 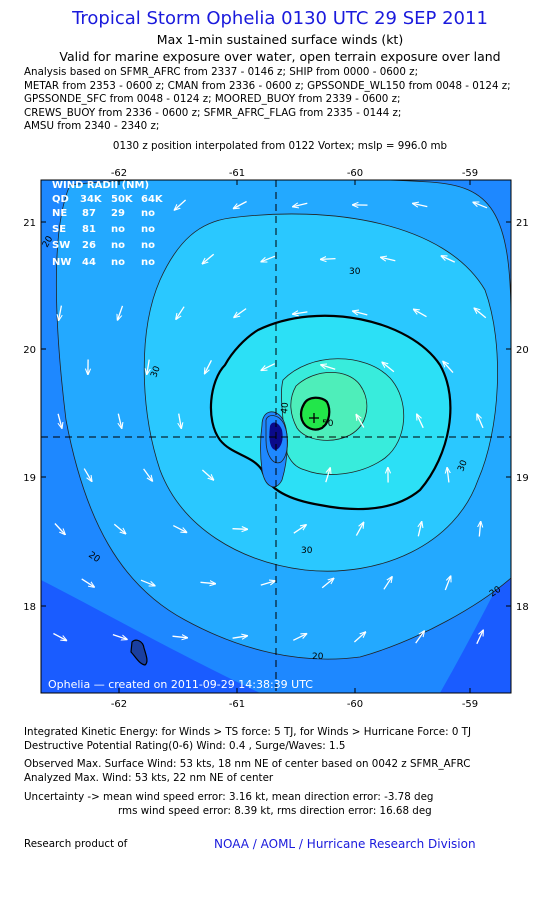 I want to click on island, so click(x=139, y=652).